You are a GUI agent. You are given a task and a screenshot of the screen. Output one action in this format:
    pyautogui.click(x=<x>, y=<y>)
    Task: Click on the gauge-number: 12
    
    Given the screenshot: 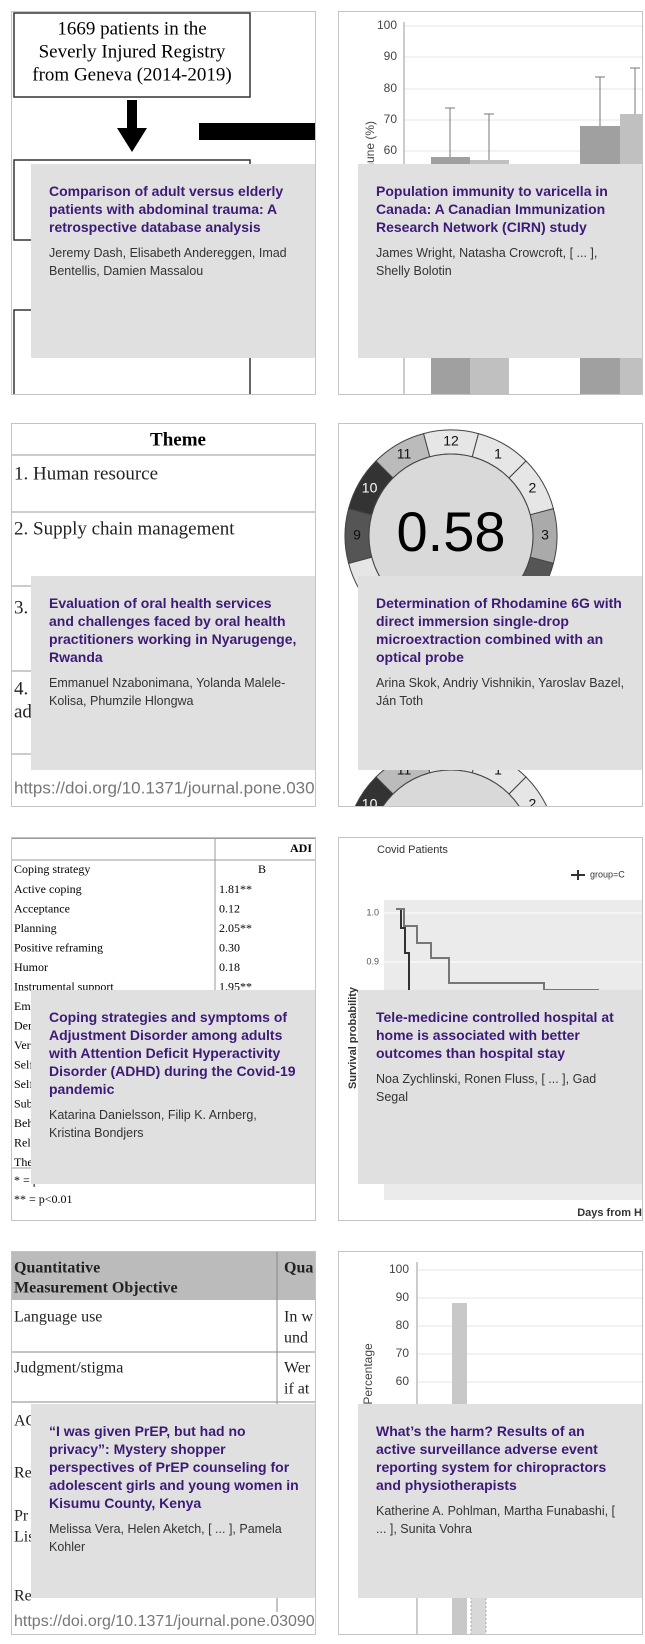 What is the action you would take?
    pyautogui.click(x=451, y=441)
    